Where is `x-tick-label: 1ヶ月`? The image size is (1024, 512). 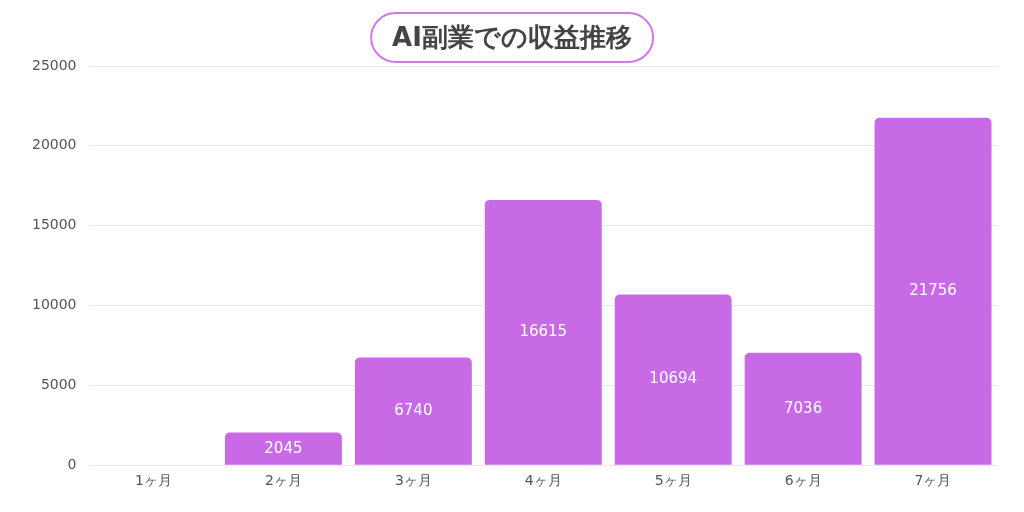
x-tick-label: 1ヶ月 is located at coordinates (153, 480).